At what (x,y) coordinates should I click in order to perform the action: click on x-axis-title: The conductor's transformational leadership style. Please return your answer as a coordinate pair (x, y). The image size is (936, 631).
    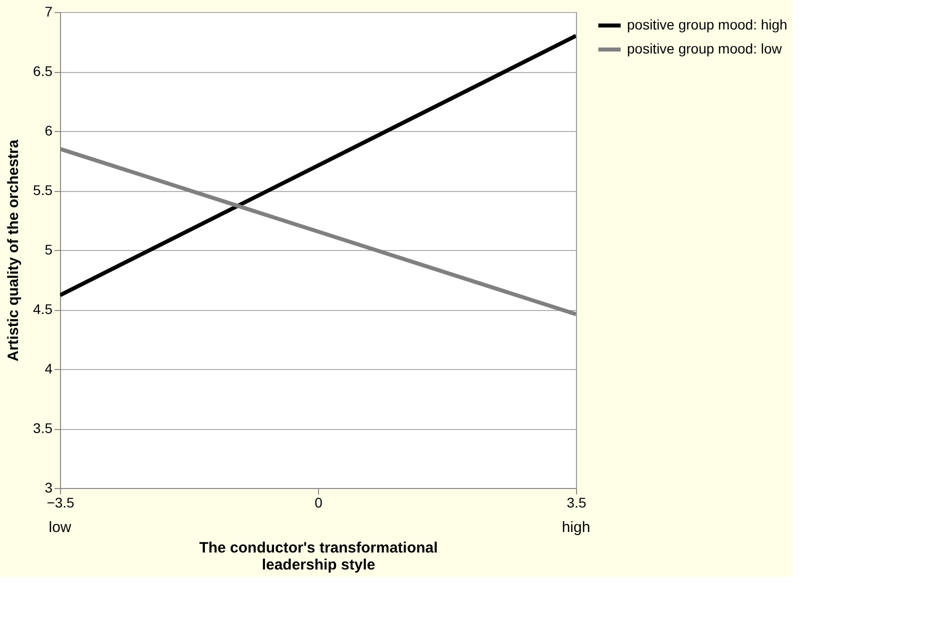
    Looking at the image, I should click on (318, 557).